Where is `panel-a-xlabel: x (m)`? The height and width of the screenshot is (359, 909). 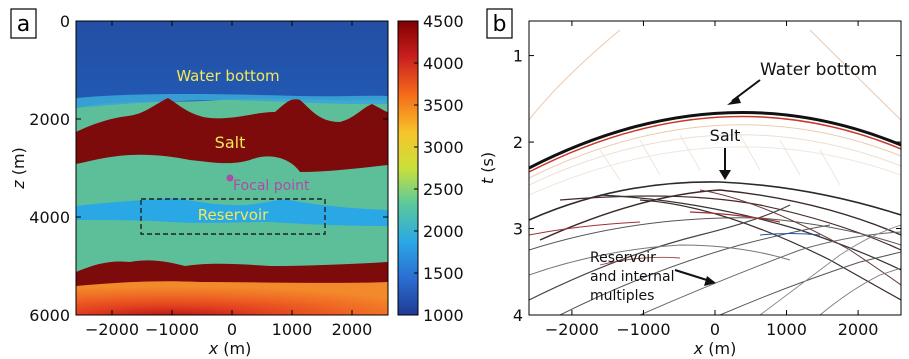
panel-a-xlabel: x (m) is located at coordinates (230, 348).